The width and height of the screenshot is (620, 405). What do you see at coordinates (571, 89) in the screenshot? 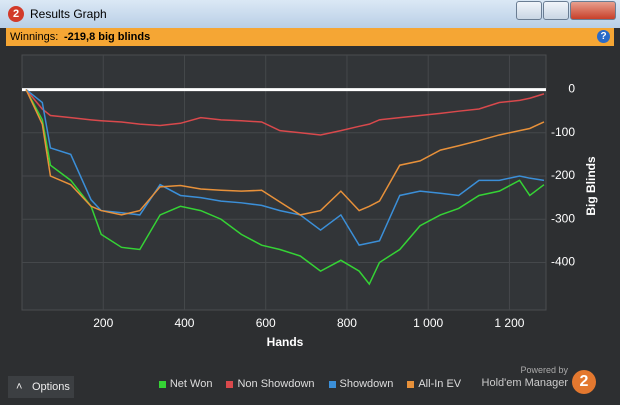
I see `y-tick-label: 0` at bounding box center [571, 89].